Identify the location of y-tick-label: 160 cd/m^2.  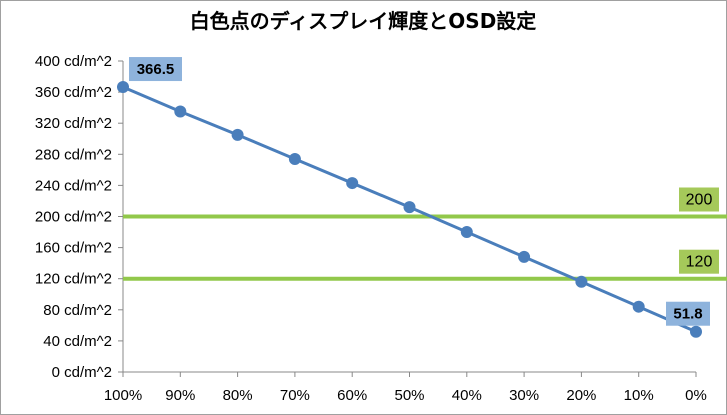
(73, 248).